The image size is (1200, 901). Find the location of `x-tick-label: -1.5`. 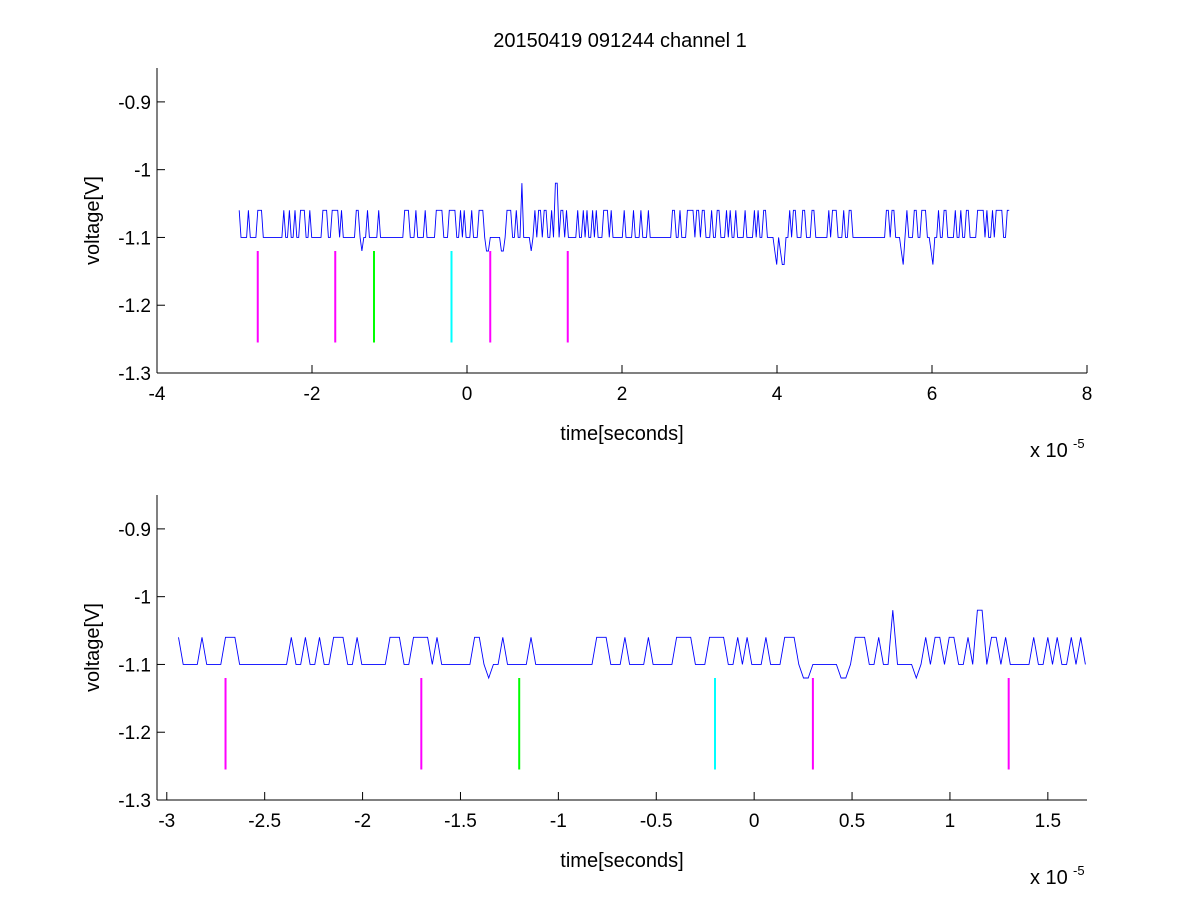

x-tick-label: -1.5 is located at coordinates (460, 821).